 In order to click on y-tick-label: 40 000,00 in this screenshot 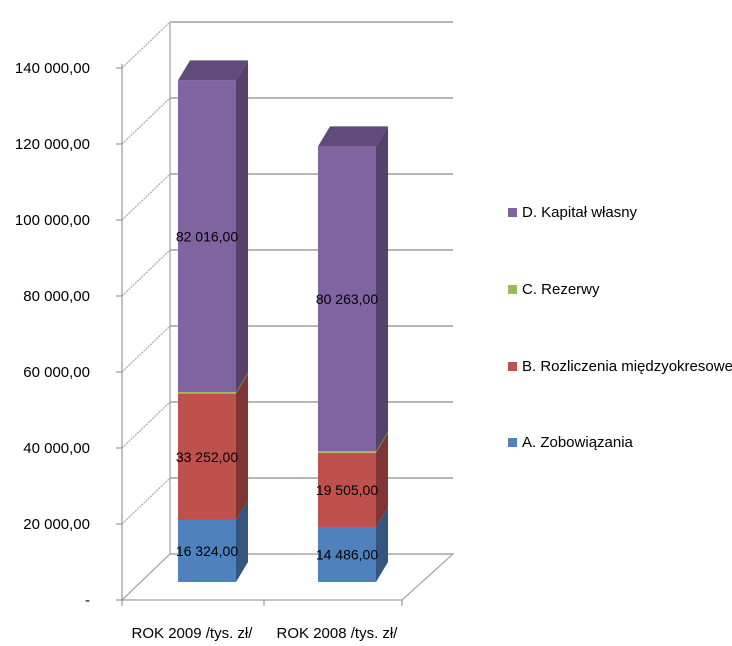, I will do `click(56, 448)`.